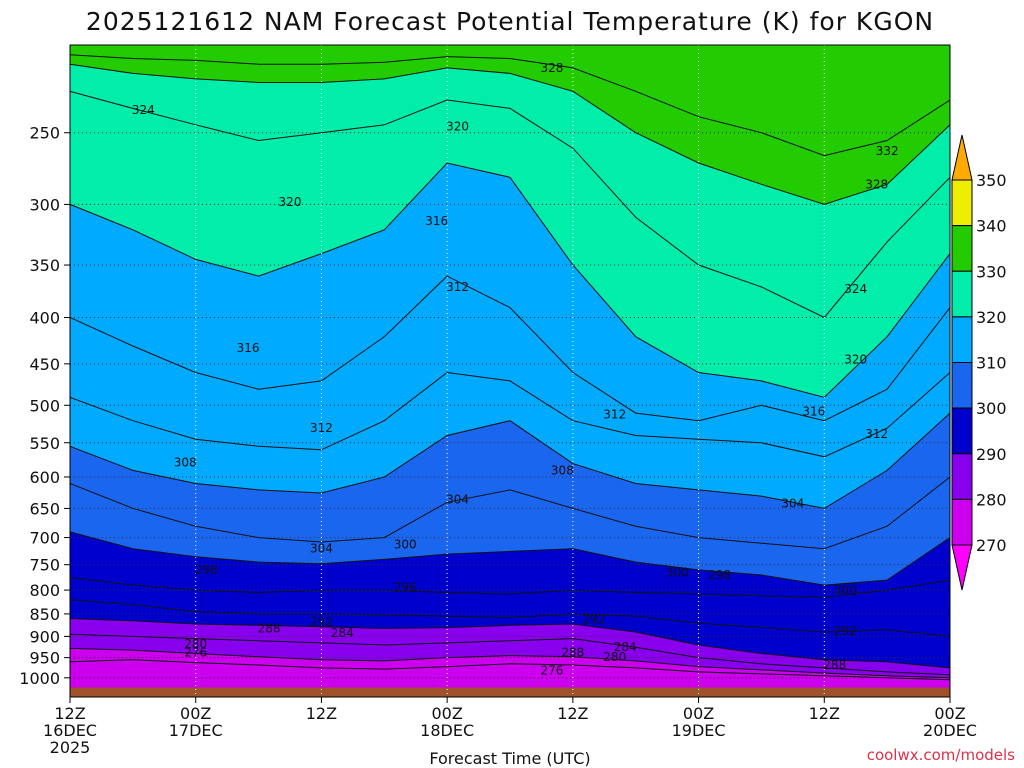 This screenshot has width=1024, height=768. Describe the element at coordinates (44, 565) in the screenshot. I see `y-tick-label: 750` at that location.